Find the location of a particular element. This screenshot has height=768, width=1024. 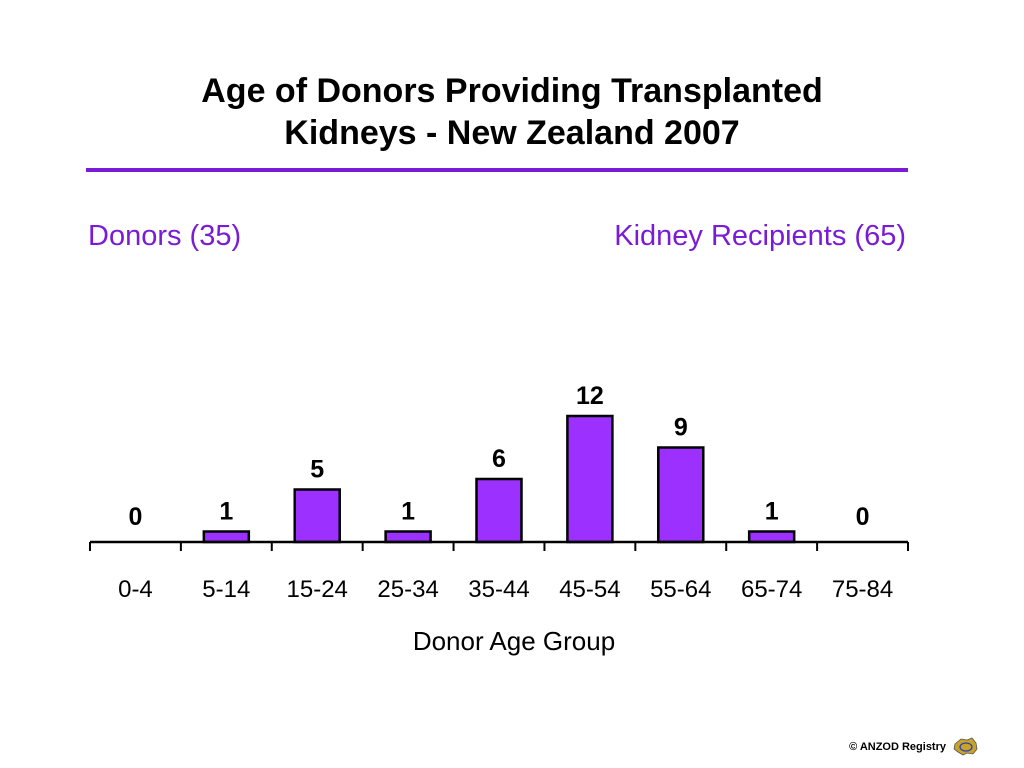

copyright-text: © ANZOD Registry is located at coordinates (897, 747).